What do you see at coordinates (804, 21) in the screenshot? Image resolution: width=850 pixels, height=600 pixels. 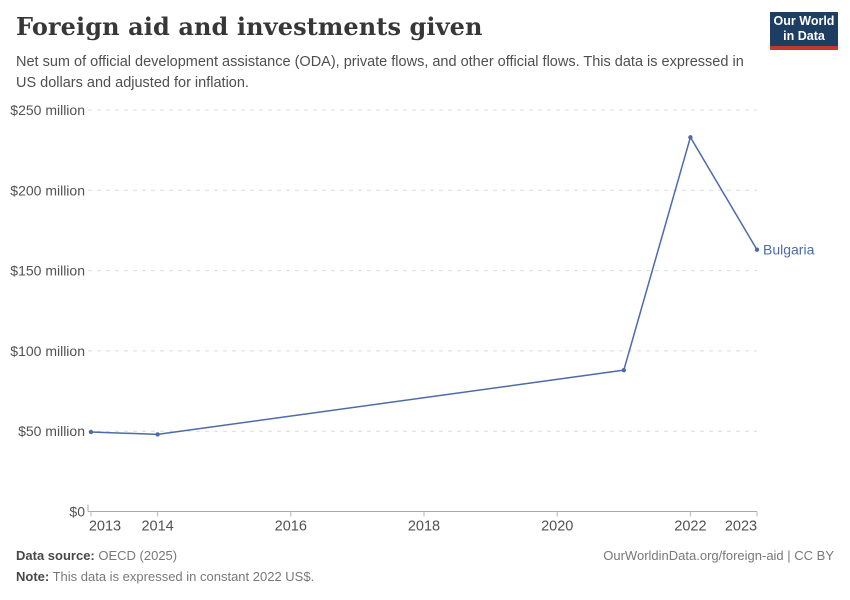 I see `owid-logo-line1: Our World` at bounding box center [804, 21].